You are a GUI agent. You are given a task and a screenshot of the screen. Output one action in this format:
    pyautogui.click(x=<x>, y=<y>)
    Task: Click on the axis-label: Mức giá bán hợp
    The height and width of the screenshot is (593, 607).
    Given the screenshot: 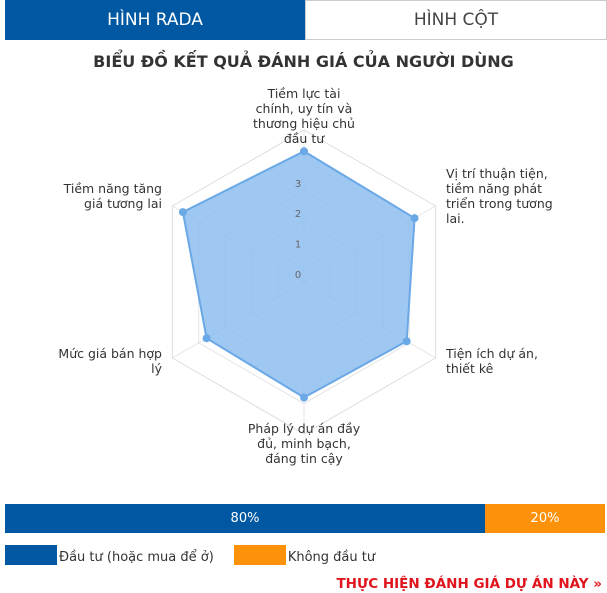 What is the action you would take?
    pyautogui.click(x=110, y=353)
    